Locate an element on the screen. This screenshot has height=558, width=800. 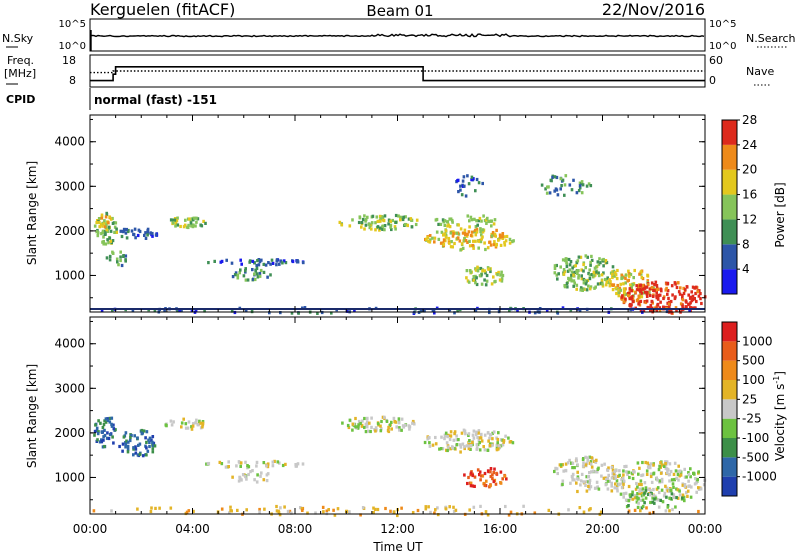
power-ytick-label: 2000 is located at coordinates (69, 231).